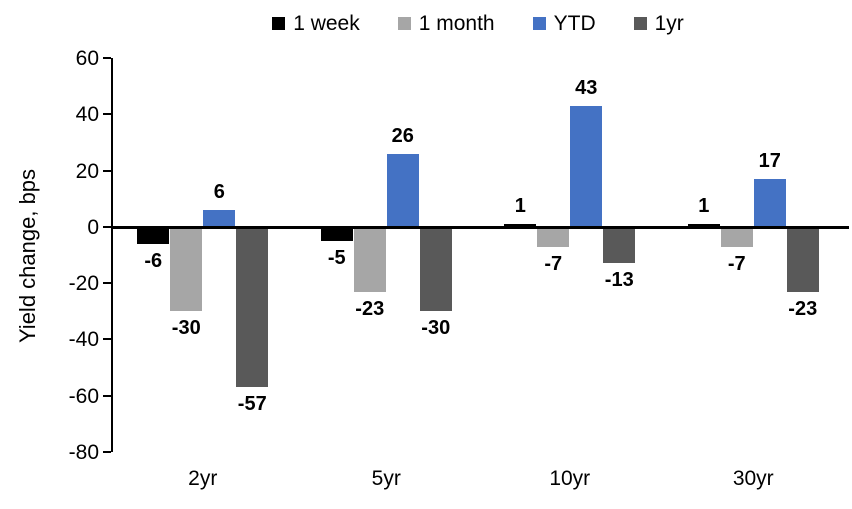  What do you see at coordinates (87, 171) in the screenshot?
I see `y-tick-label: 20` at bounding box center [87, 171].